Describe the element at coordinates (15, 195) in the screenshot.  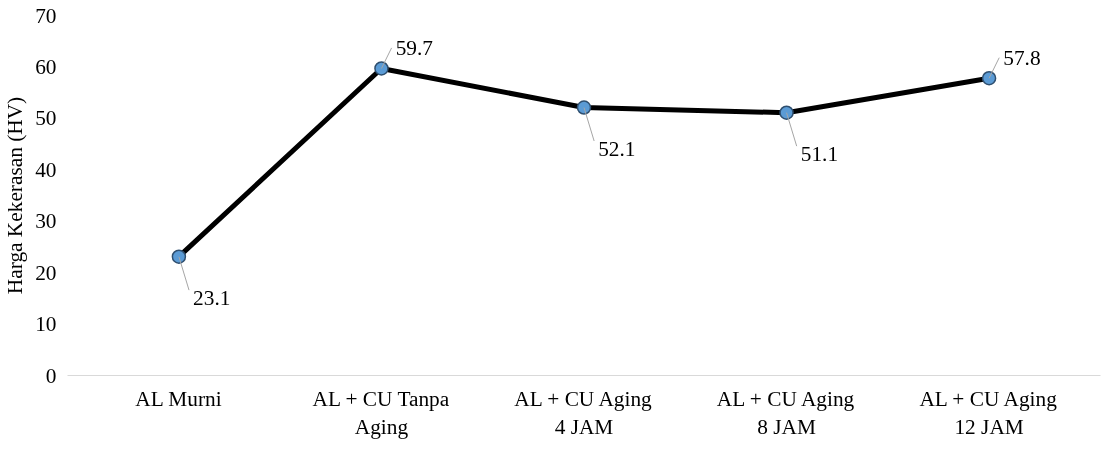
I see `y-axis-title: Harga Kekerasan (HV)` at that location.